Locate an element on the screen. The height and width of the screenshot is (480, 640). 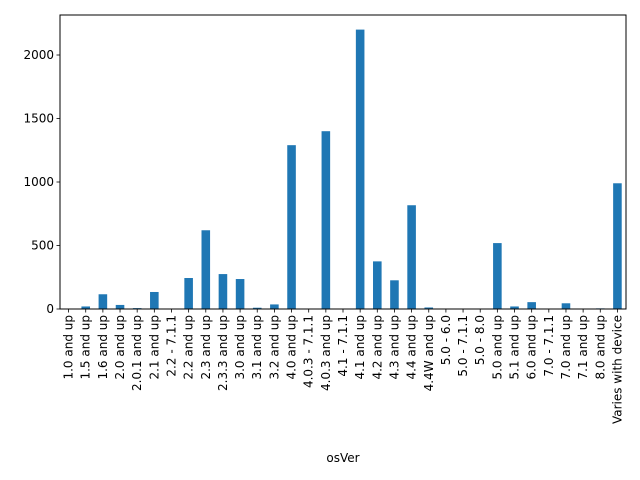
x-tick-label: 8.0 and up is located at coordinates (600, 347).